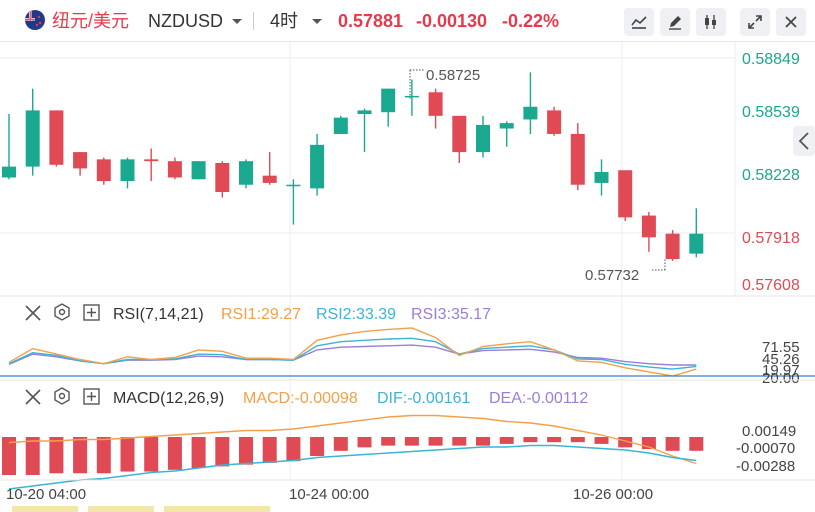 The width and height of the screenshot is (815, 512). Describe the element at coordinates (46, 494) in the screenshot. I see `time-tick: 10-20 04:00` at that location.